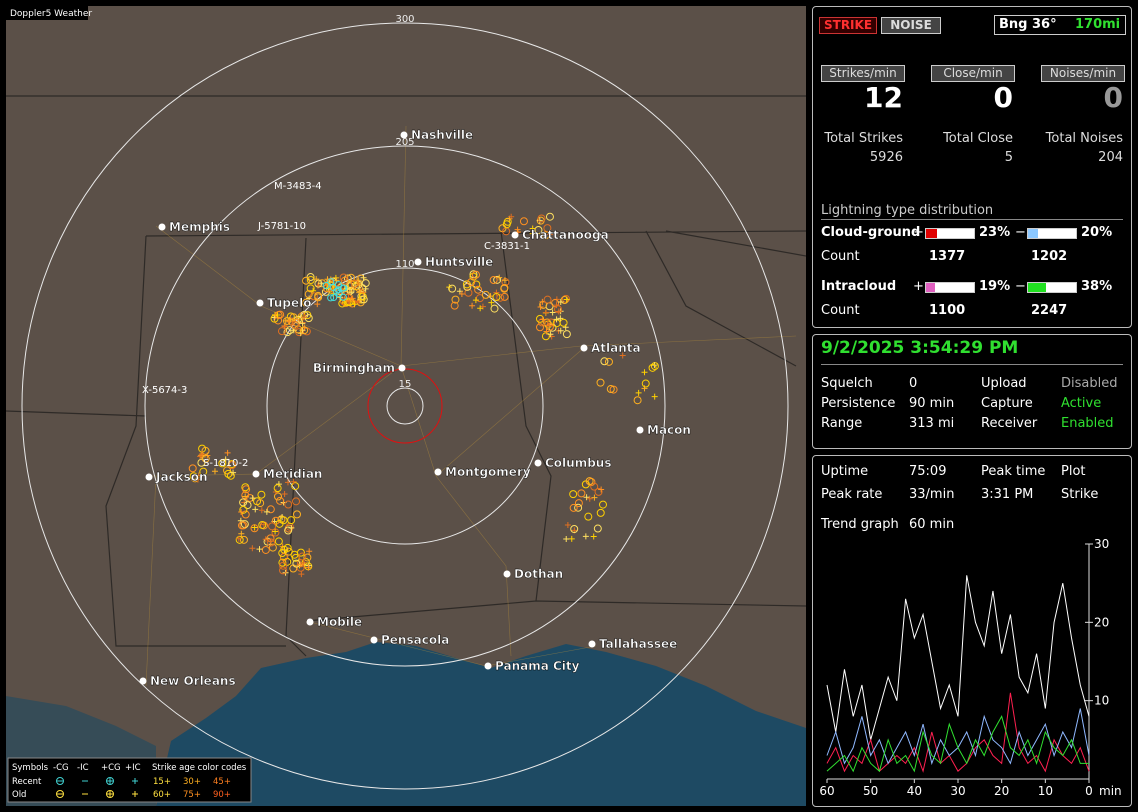 The width and height of the screenshot is (1138, 812). Describe the element at coordinates (669, 430) in the screenshot. I see `city-label: Macon` at that location.